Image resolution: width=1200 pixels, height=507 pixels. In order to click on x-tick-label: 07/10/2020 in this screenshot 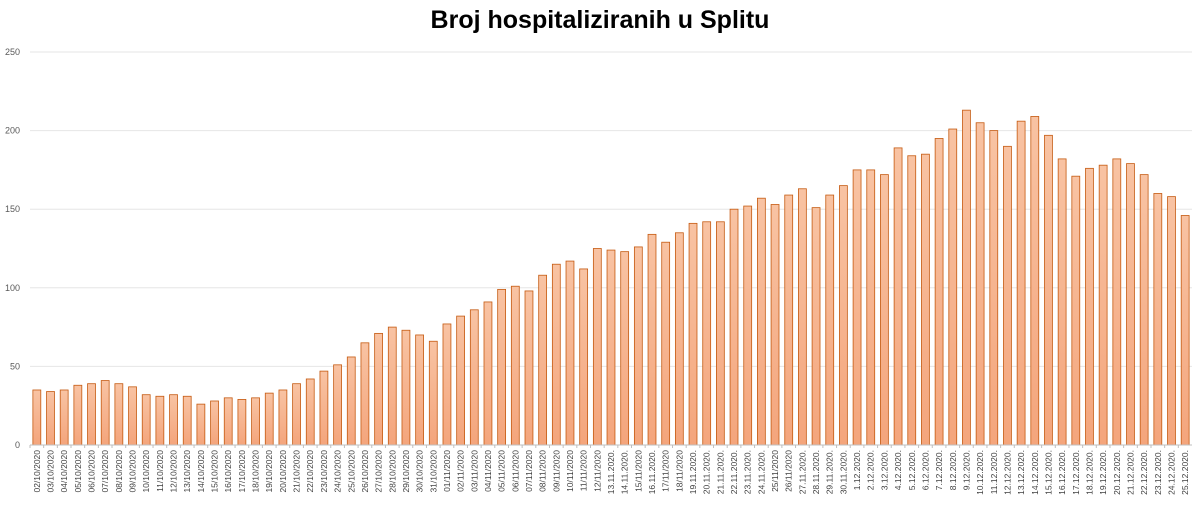, I will do `click(105, 471)`.